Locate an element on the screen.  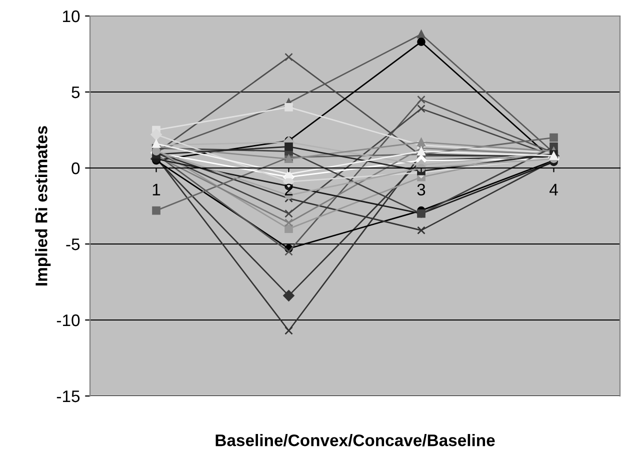
y-tick-label: -15 is located at coordinates (68, 396).